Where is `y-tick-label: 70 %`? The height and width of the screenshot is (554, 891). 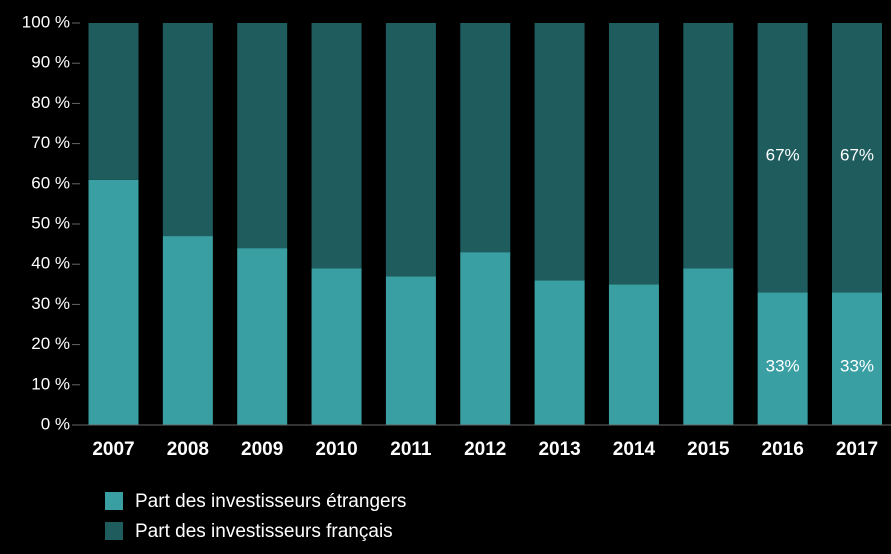 y-tick-label: 70 % is located at coordinates (50, 142).